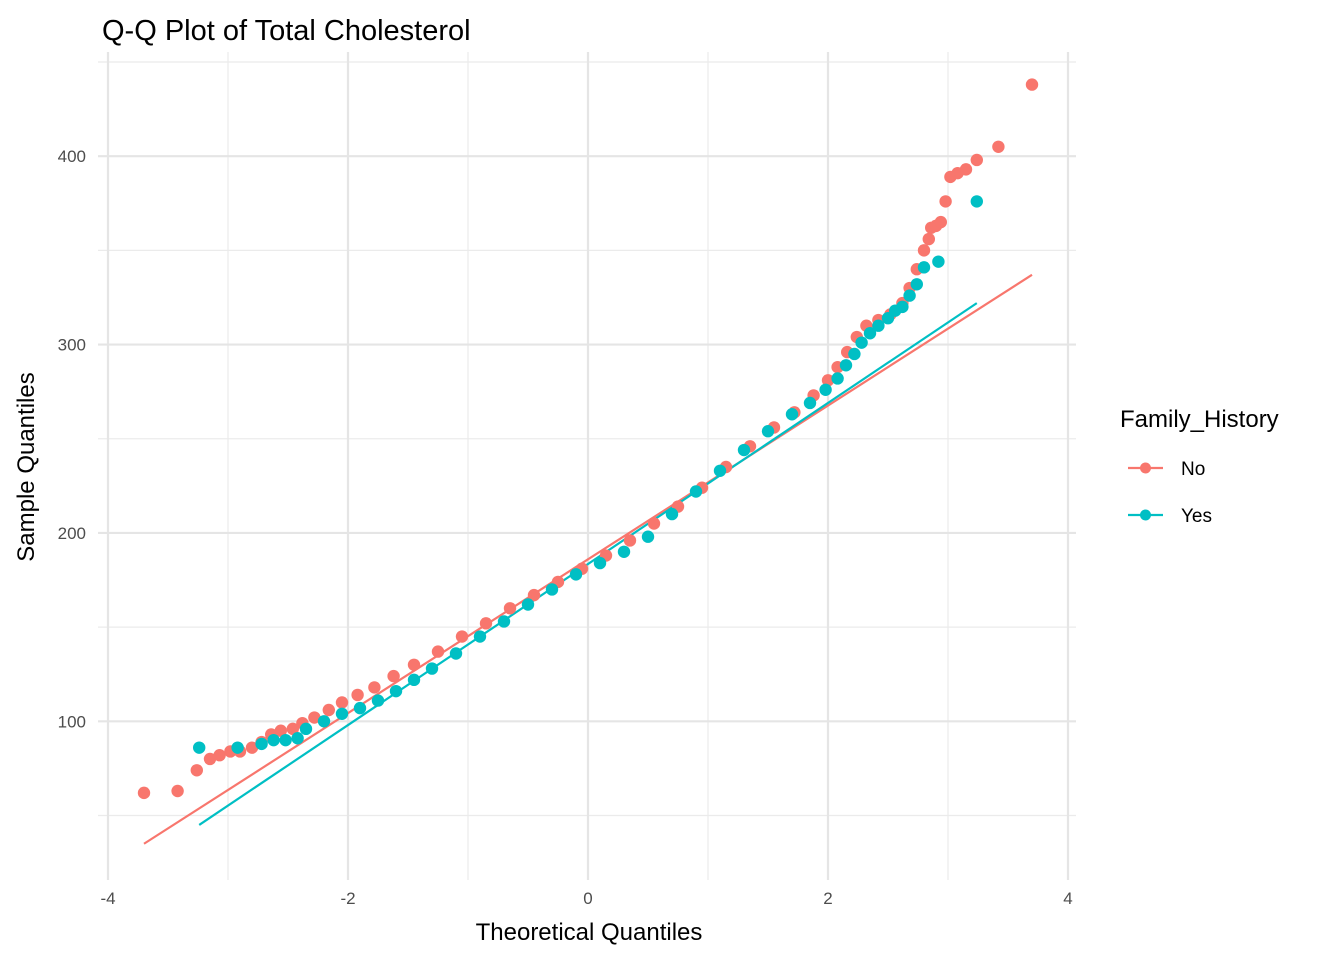 The width and height of the screenshot is (1344, 960). Describe the element at coordinates (1193, 469) in the screenshot. I see `legend-label: No` at that location.